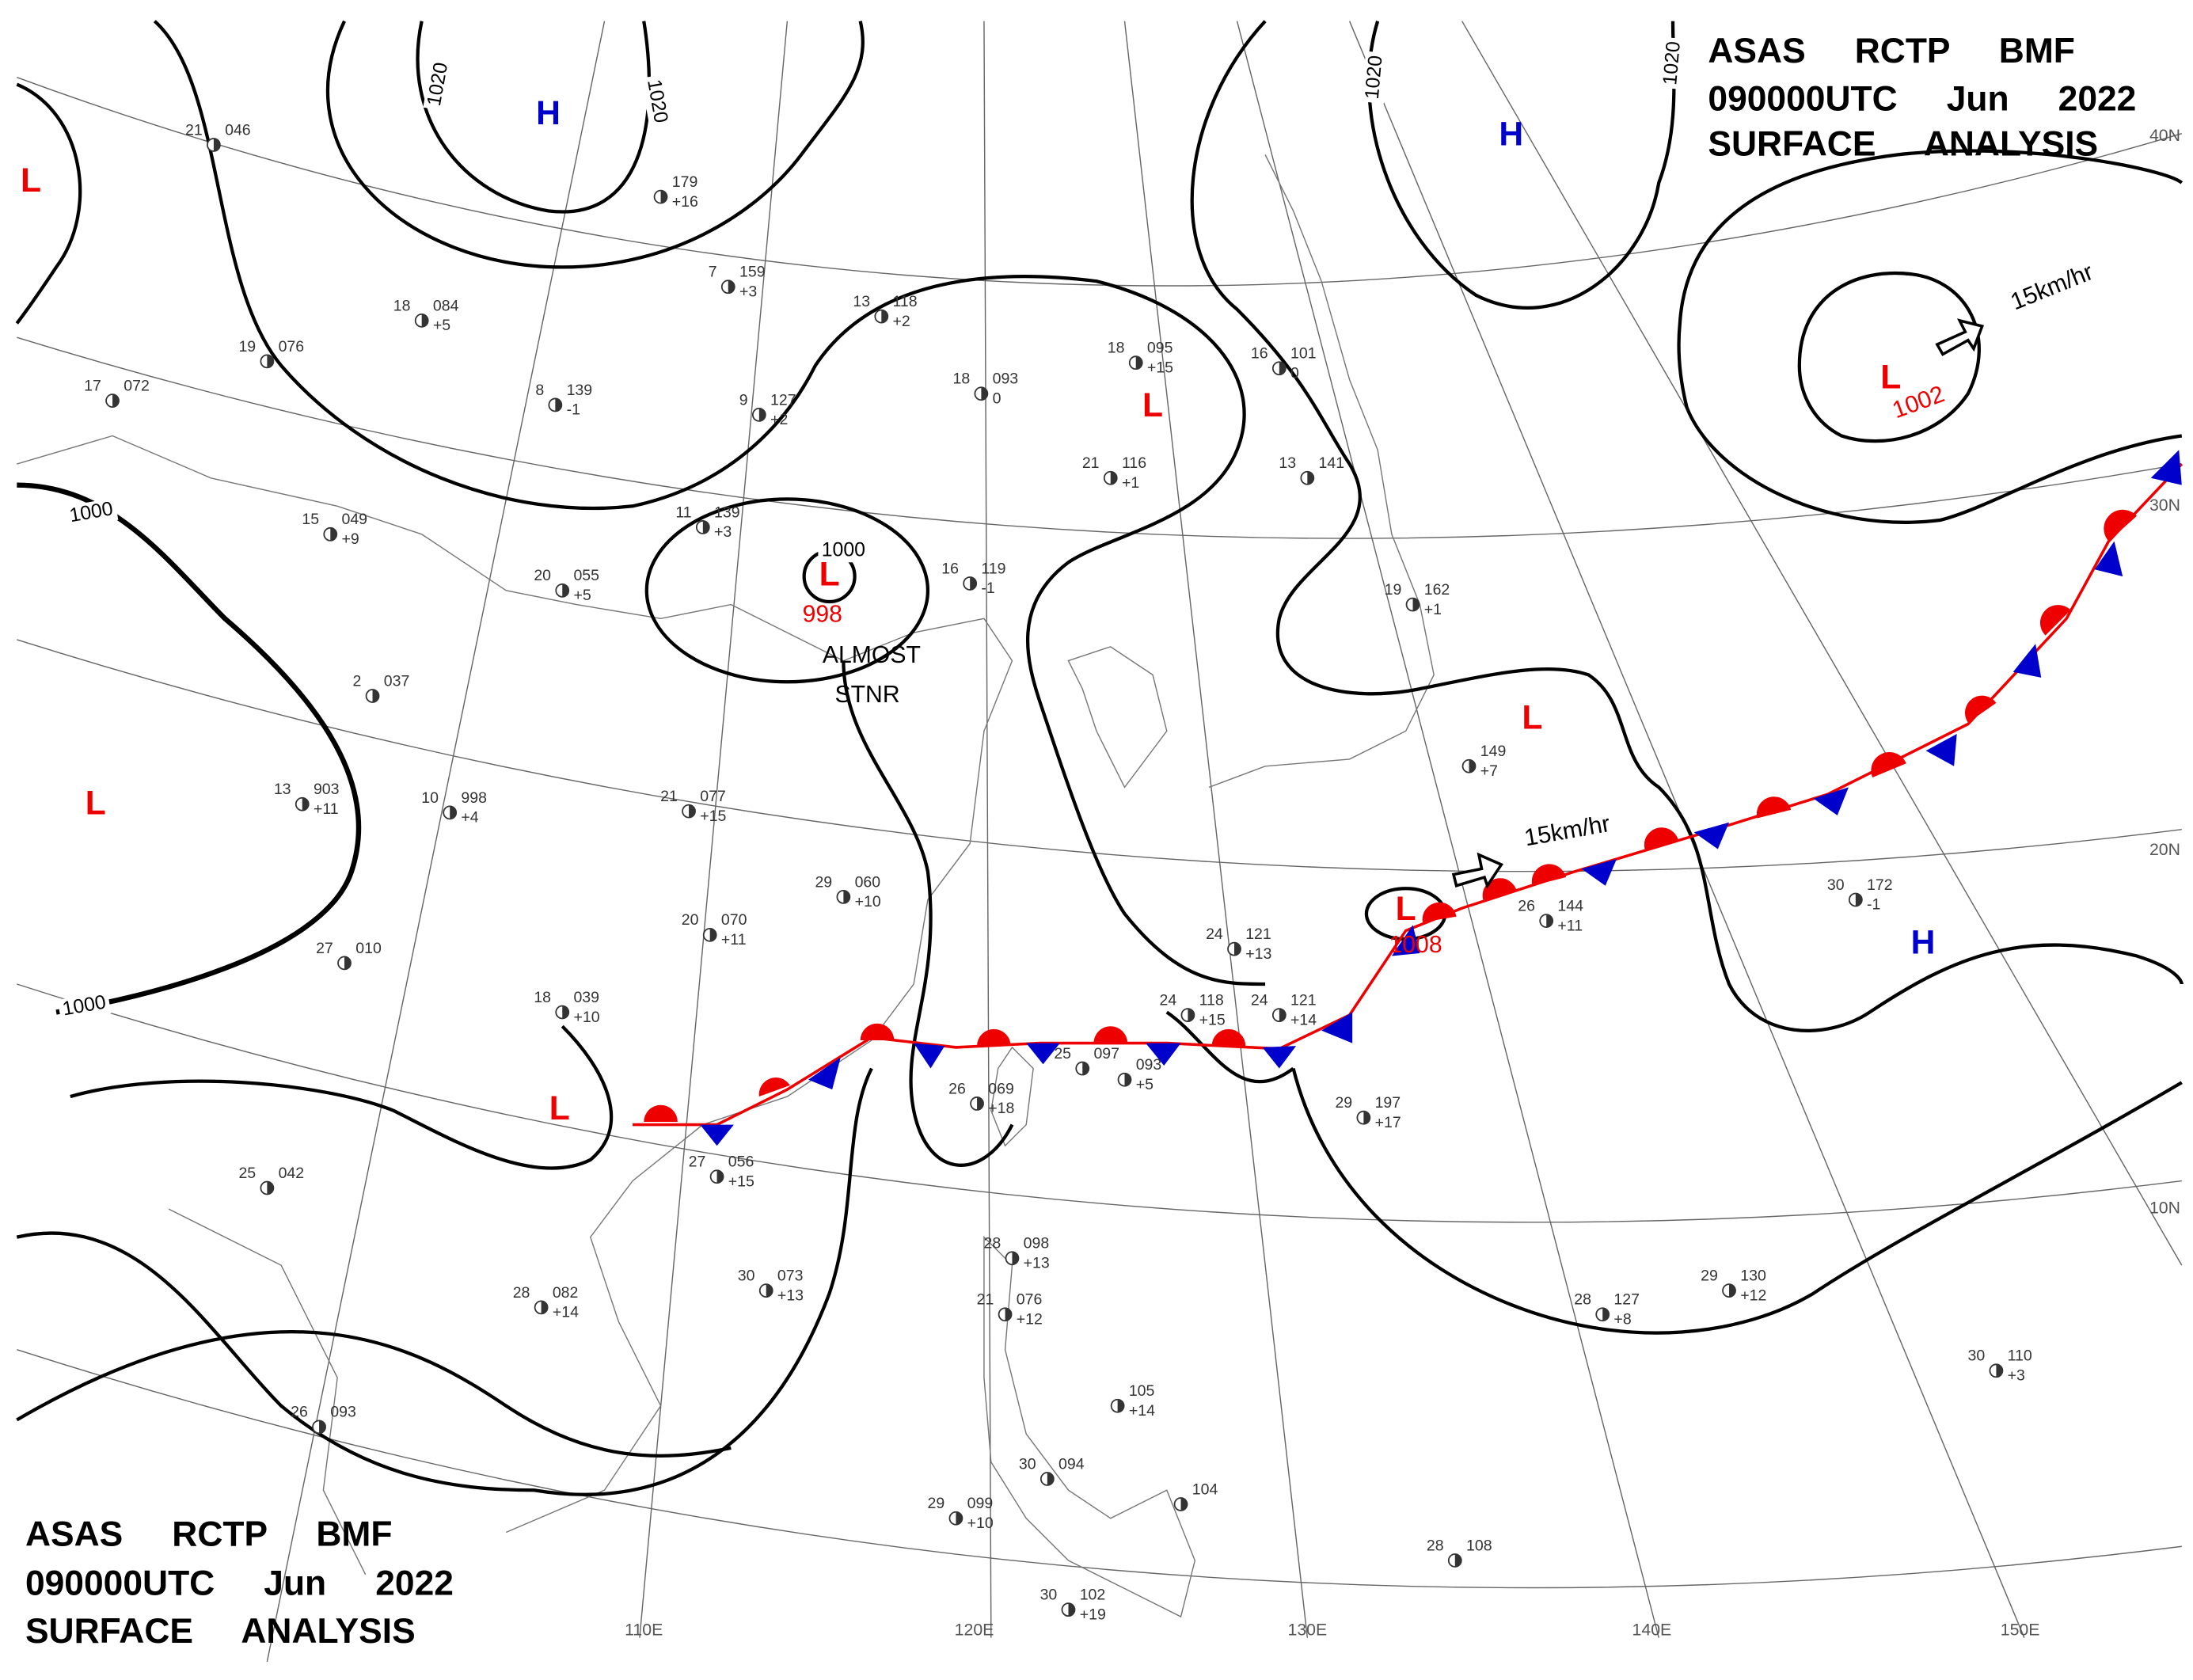  What do you see at coordinates (542, 575) in the screenshot?
I see `station-temp: 20` at bounding box center [542, 575].